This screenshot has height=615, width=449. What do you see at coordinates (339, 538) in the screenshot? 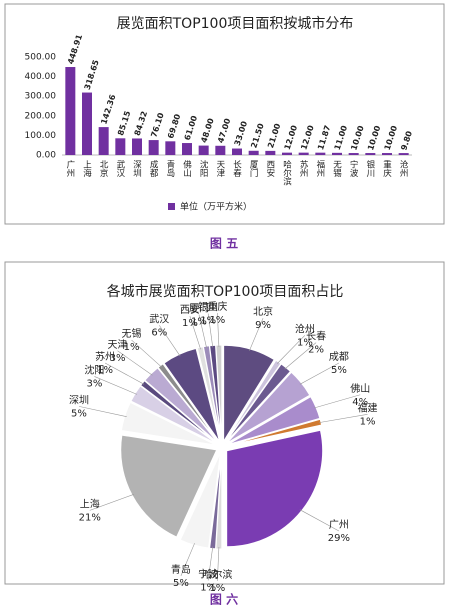
I see `slice-label: 29%` at bounding box center [339, 538].